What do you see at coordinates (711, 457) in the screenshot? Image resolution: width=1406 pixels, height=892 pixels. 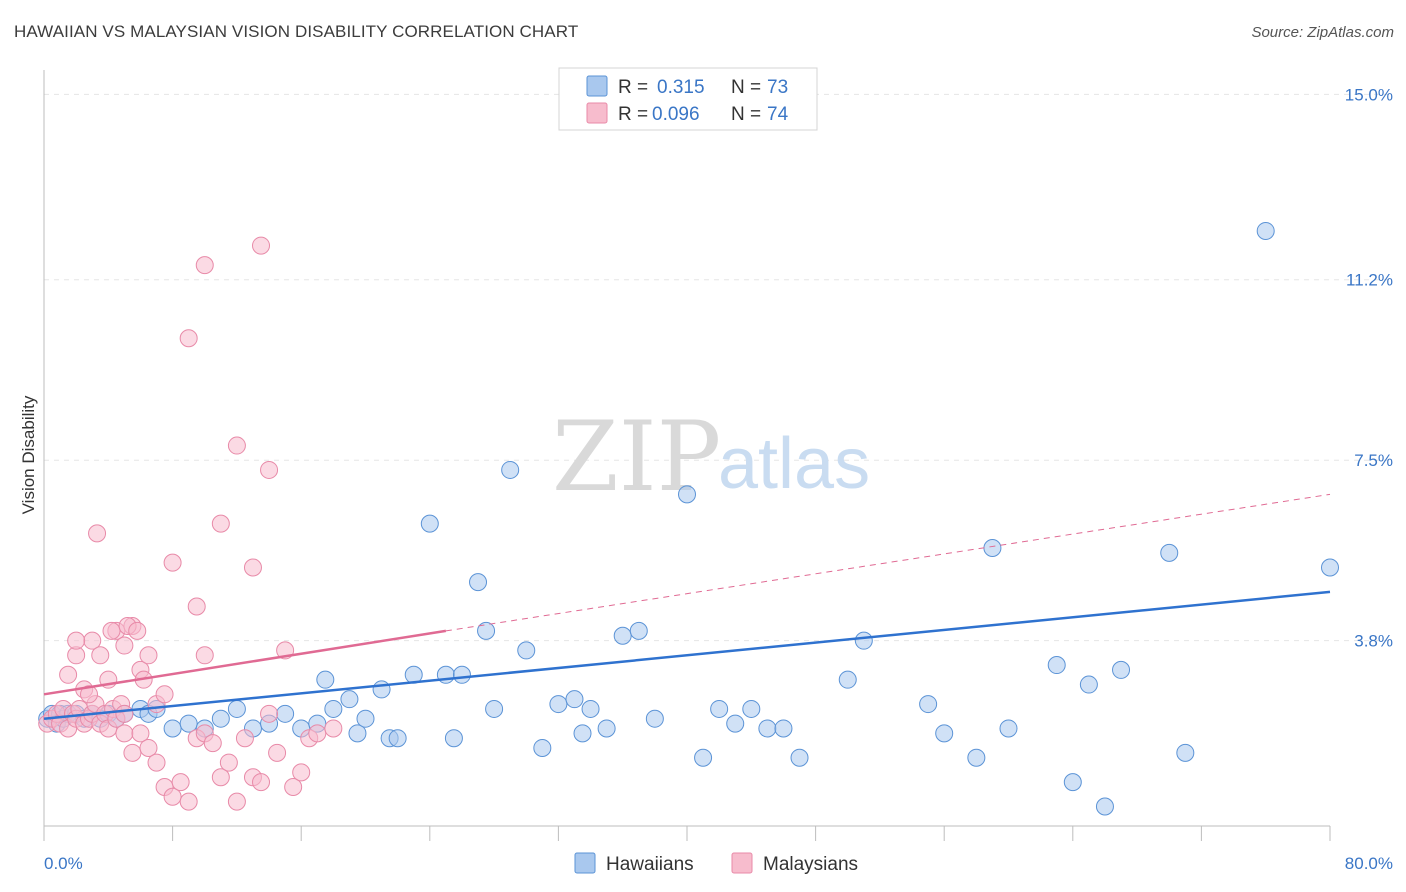 I see `watermark: ZIP atlas` at bounding box center [711, 457].